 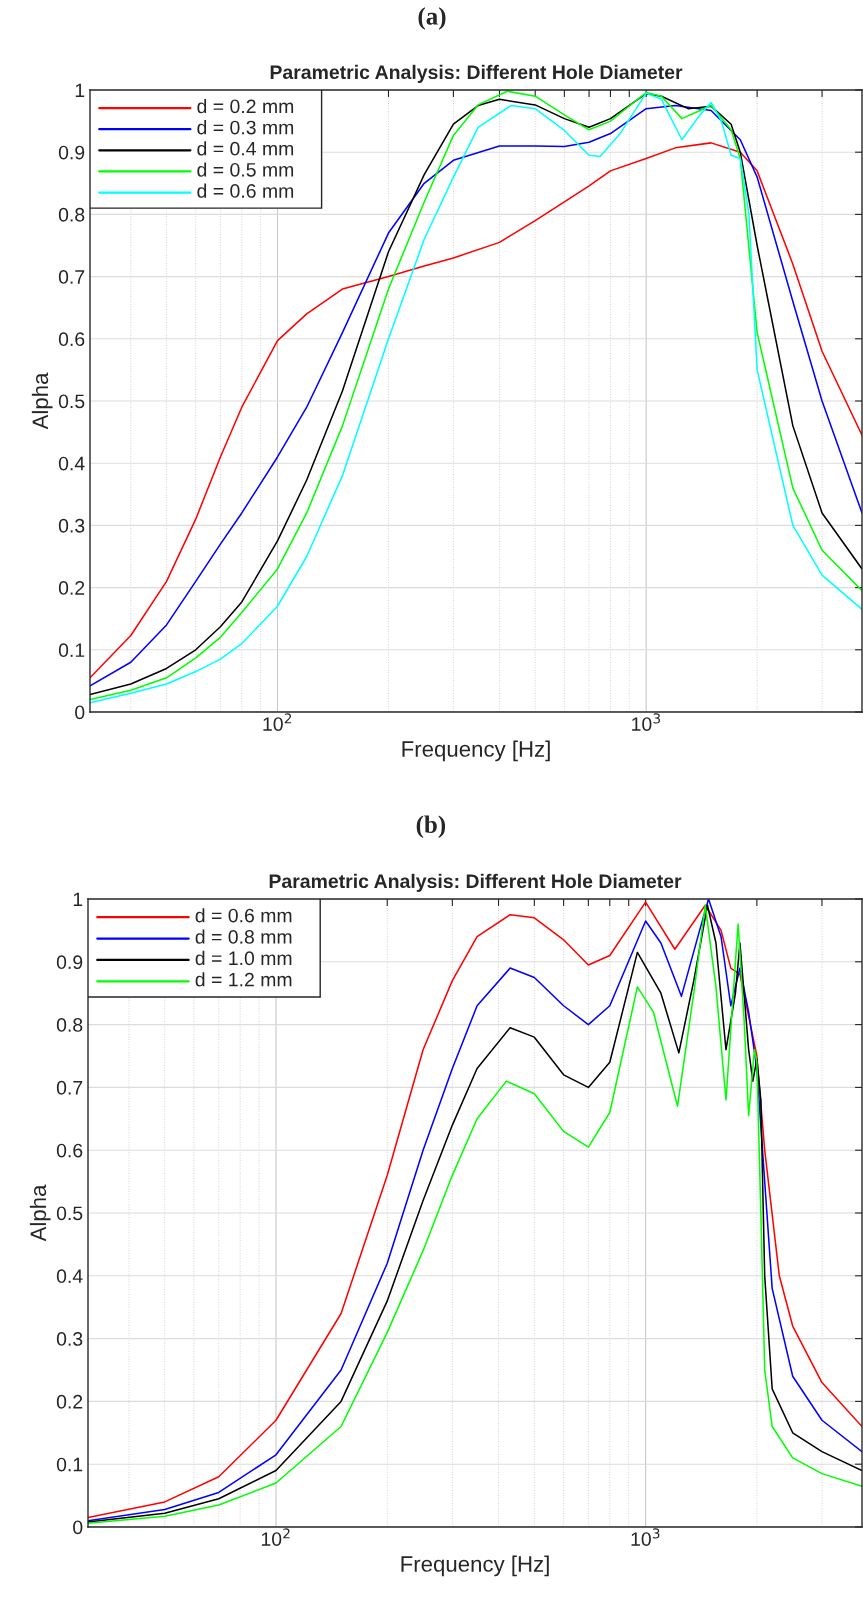 What do you see at coordinates (243, 958) in the screenshot?
I see `legend-label: d = 1.0 mm` at bounding box center [243, 958].